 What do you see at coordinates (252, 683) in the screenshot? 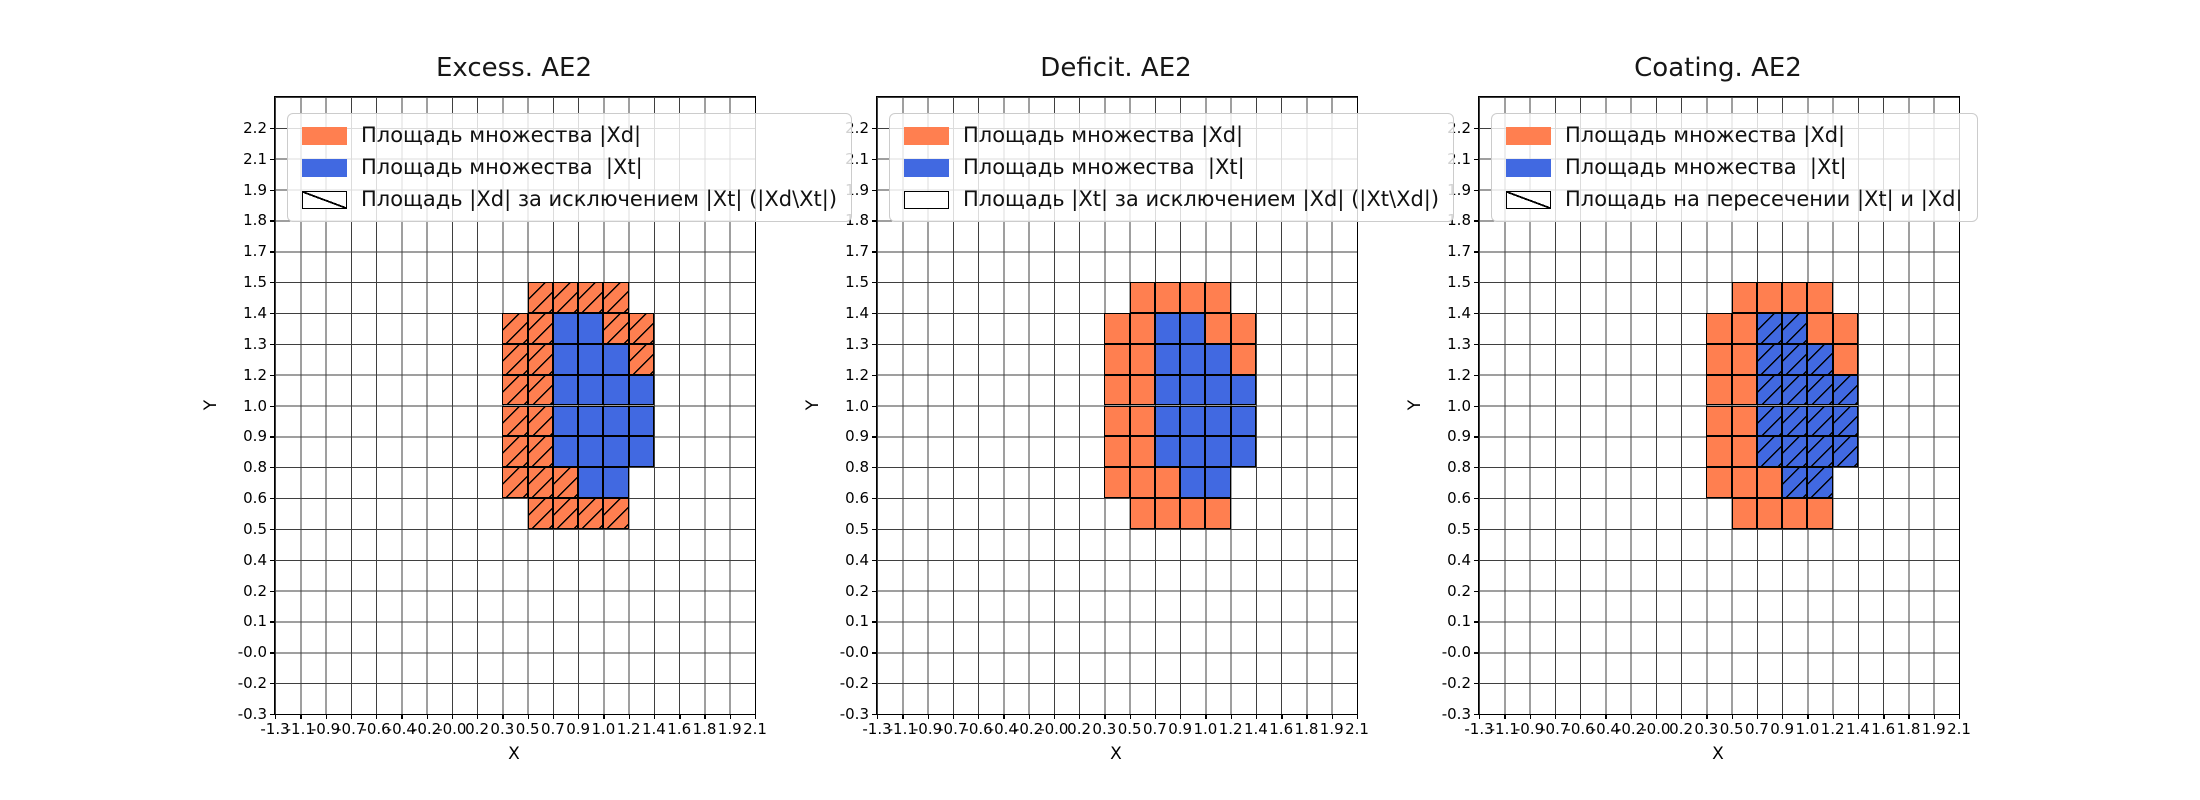
I see `y-tick-label: -0.2` at bounding box center [252, 683].